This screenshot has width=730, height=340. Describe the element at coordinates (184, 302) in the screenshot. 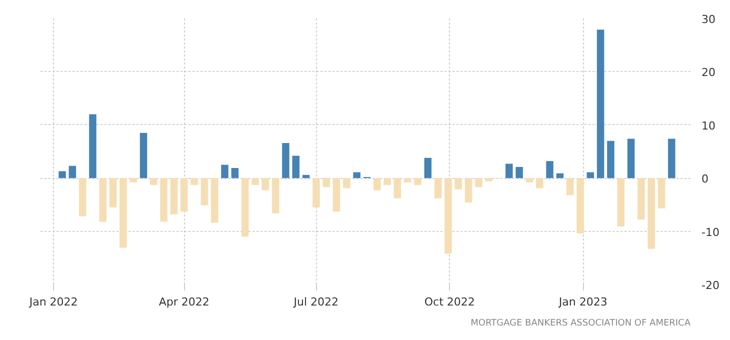

I see `x-tick-label: Apr 2022` at that location.